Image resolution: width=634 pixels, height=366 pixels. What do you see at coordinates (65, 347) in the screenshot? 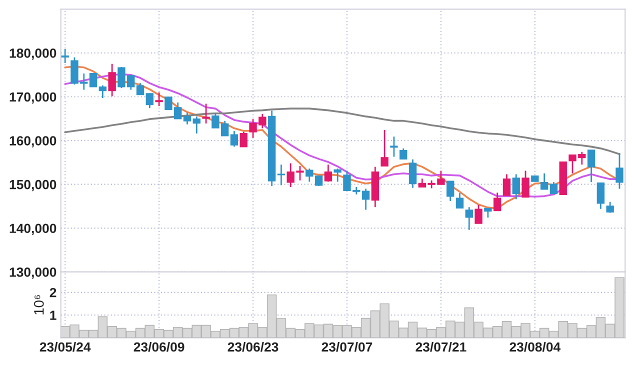
I see `x-tick-label: 23/05/24` at bounding box center [65, 347].